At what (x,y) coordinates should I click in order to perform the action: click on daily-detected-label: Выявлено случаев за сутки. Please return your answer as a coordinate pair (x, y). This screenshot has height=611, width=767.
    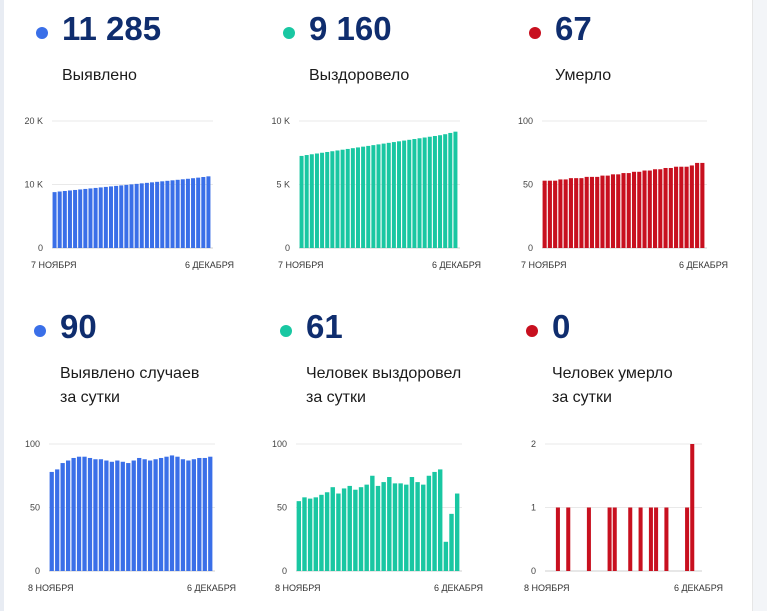
    Looking at the image, I should click on (129, 386).